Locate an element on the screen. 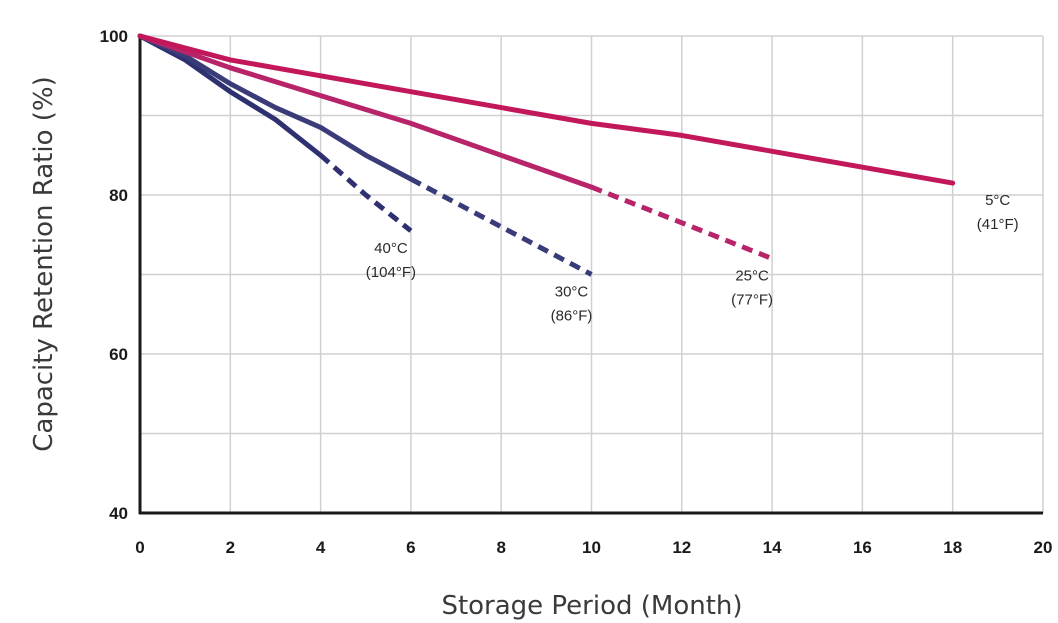 The height and width of the screenshot is (623, 1058). y-tick-labels: 40 60 80 100 is located at coordinates (114, 275).